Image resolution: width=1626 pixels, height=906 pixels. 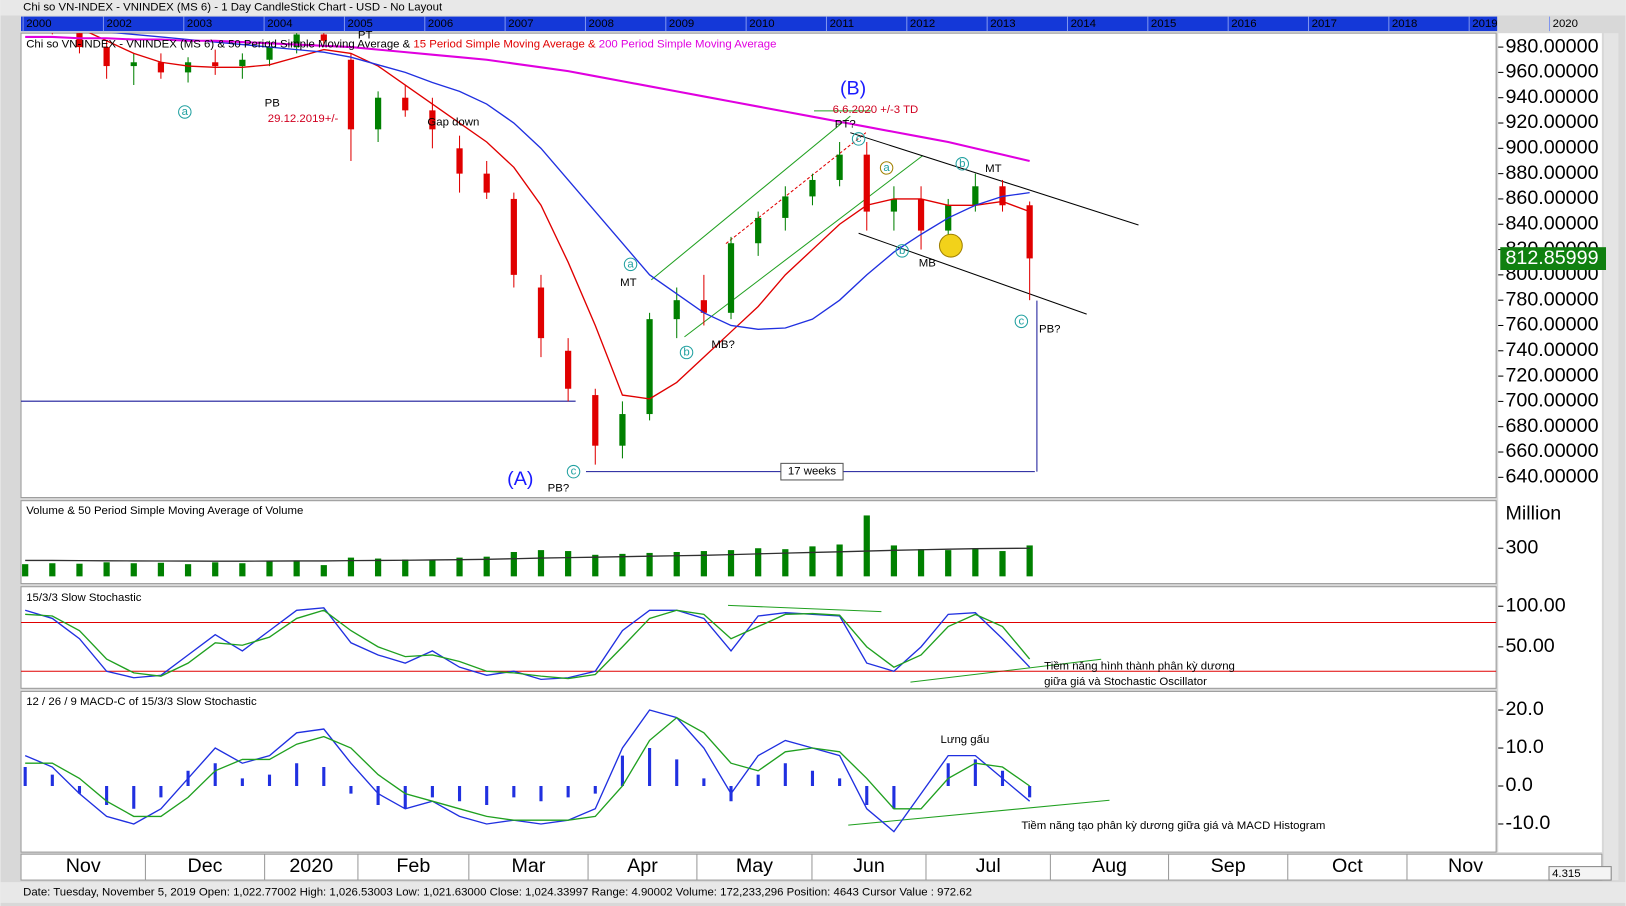 I want to click on year-label: 2020, so click(x=1565, y=24).